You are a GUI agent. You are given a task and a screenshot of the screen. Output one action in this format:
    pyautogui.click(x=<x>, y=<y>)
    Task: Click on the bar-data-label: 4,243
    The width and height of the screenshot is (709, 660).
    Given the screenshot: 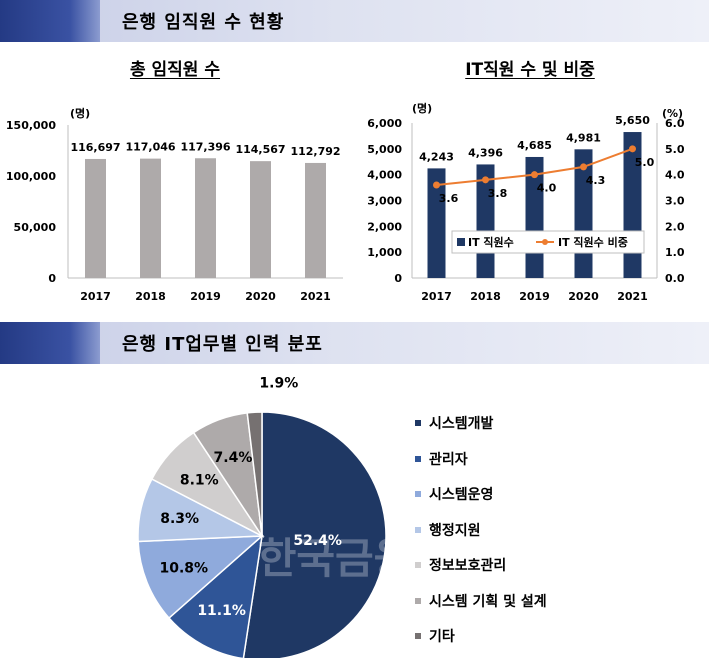 What is the action you would take?
    pyautogui.click(x=436, y=156)
    